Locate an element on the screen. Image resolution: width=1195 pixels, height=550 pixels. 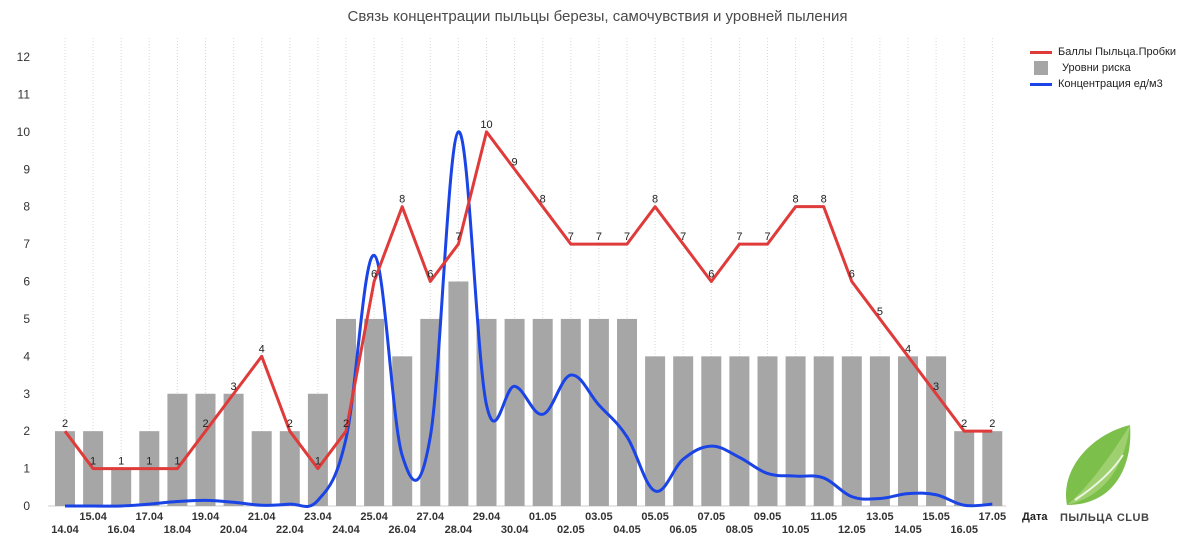
x-tick-label: 19.04 is located at coordinates (206, 517).